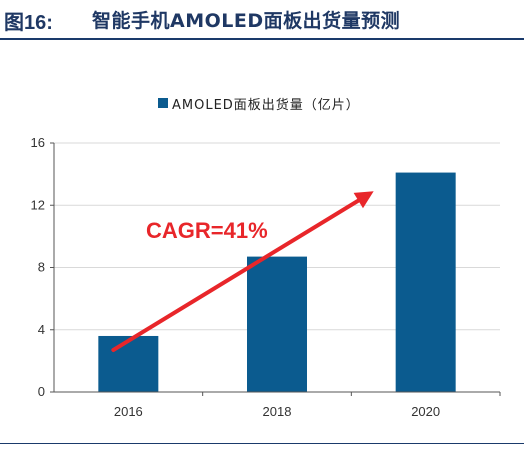  I want to click on cagr-arrow-head, so click(363, 200).